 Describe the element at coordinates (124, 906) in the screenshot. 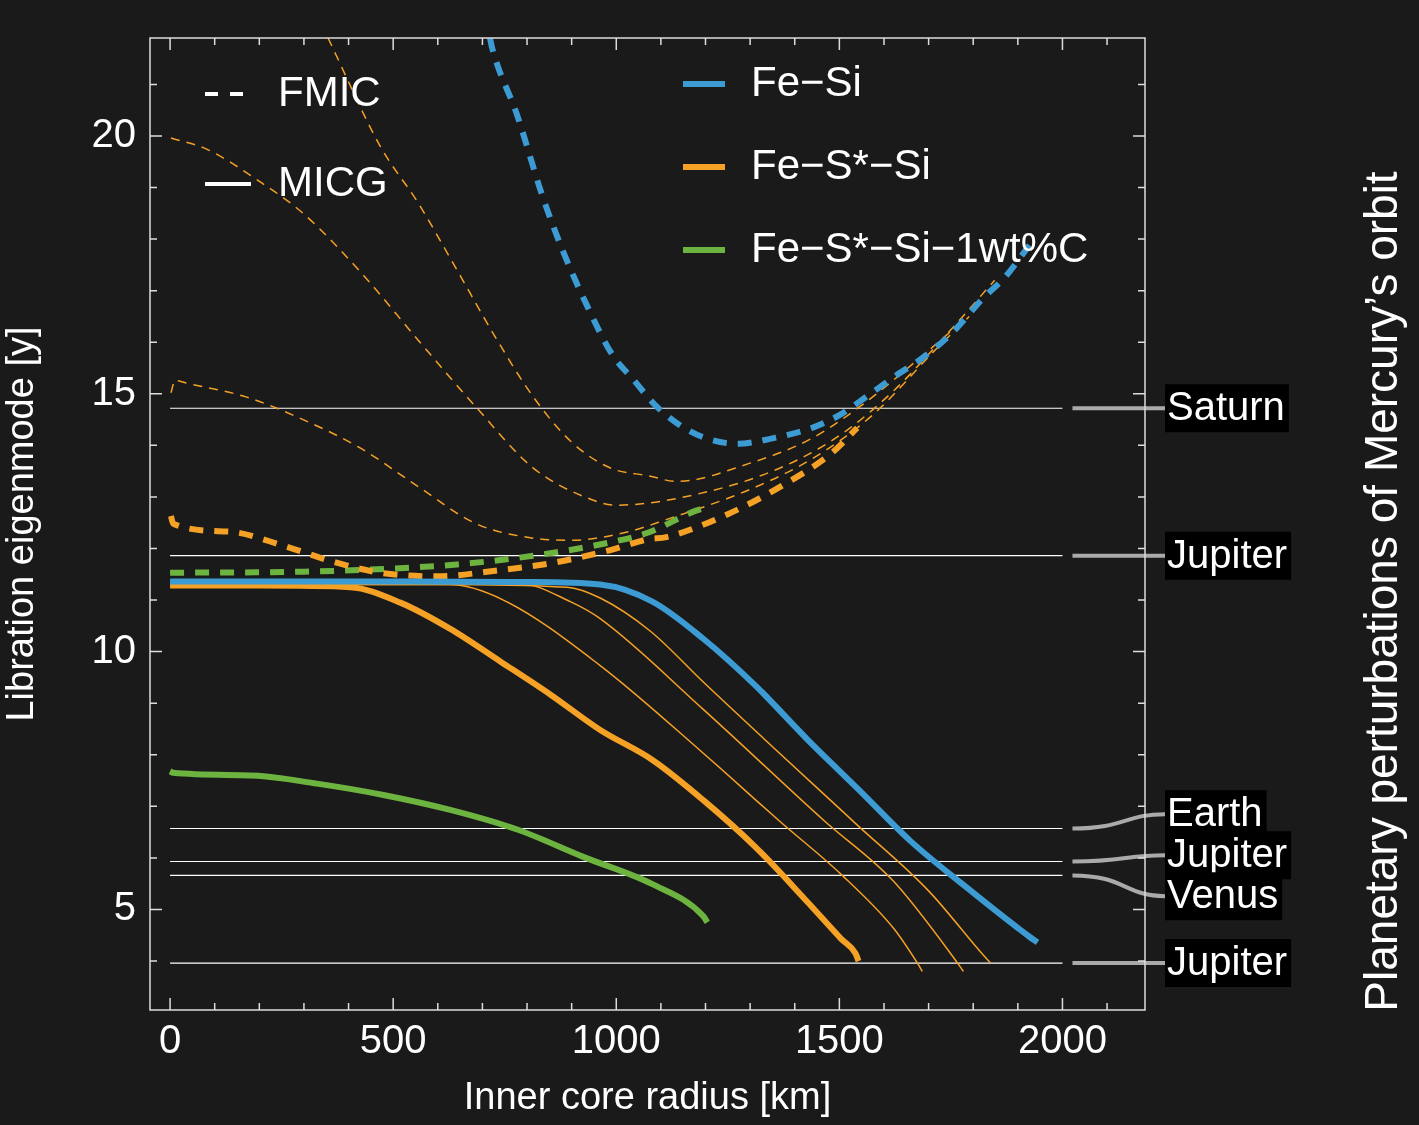

I see `y-tick-label: 5` at that location.